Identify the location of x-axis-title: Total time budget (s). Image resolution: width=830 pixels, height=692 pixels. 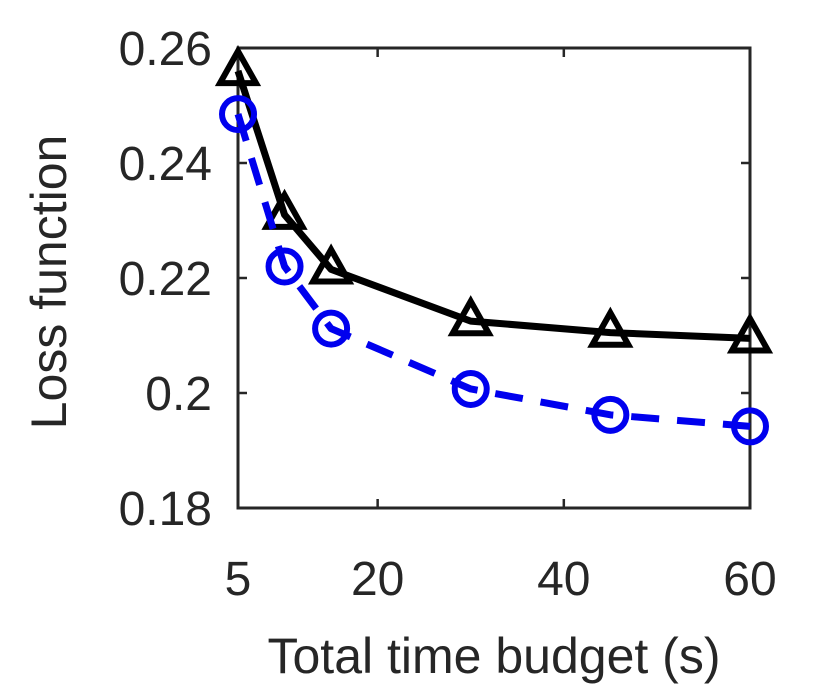
(494, 656).